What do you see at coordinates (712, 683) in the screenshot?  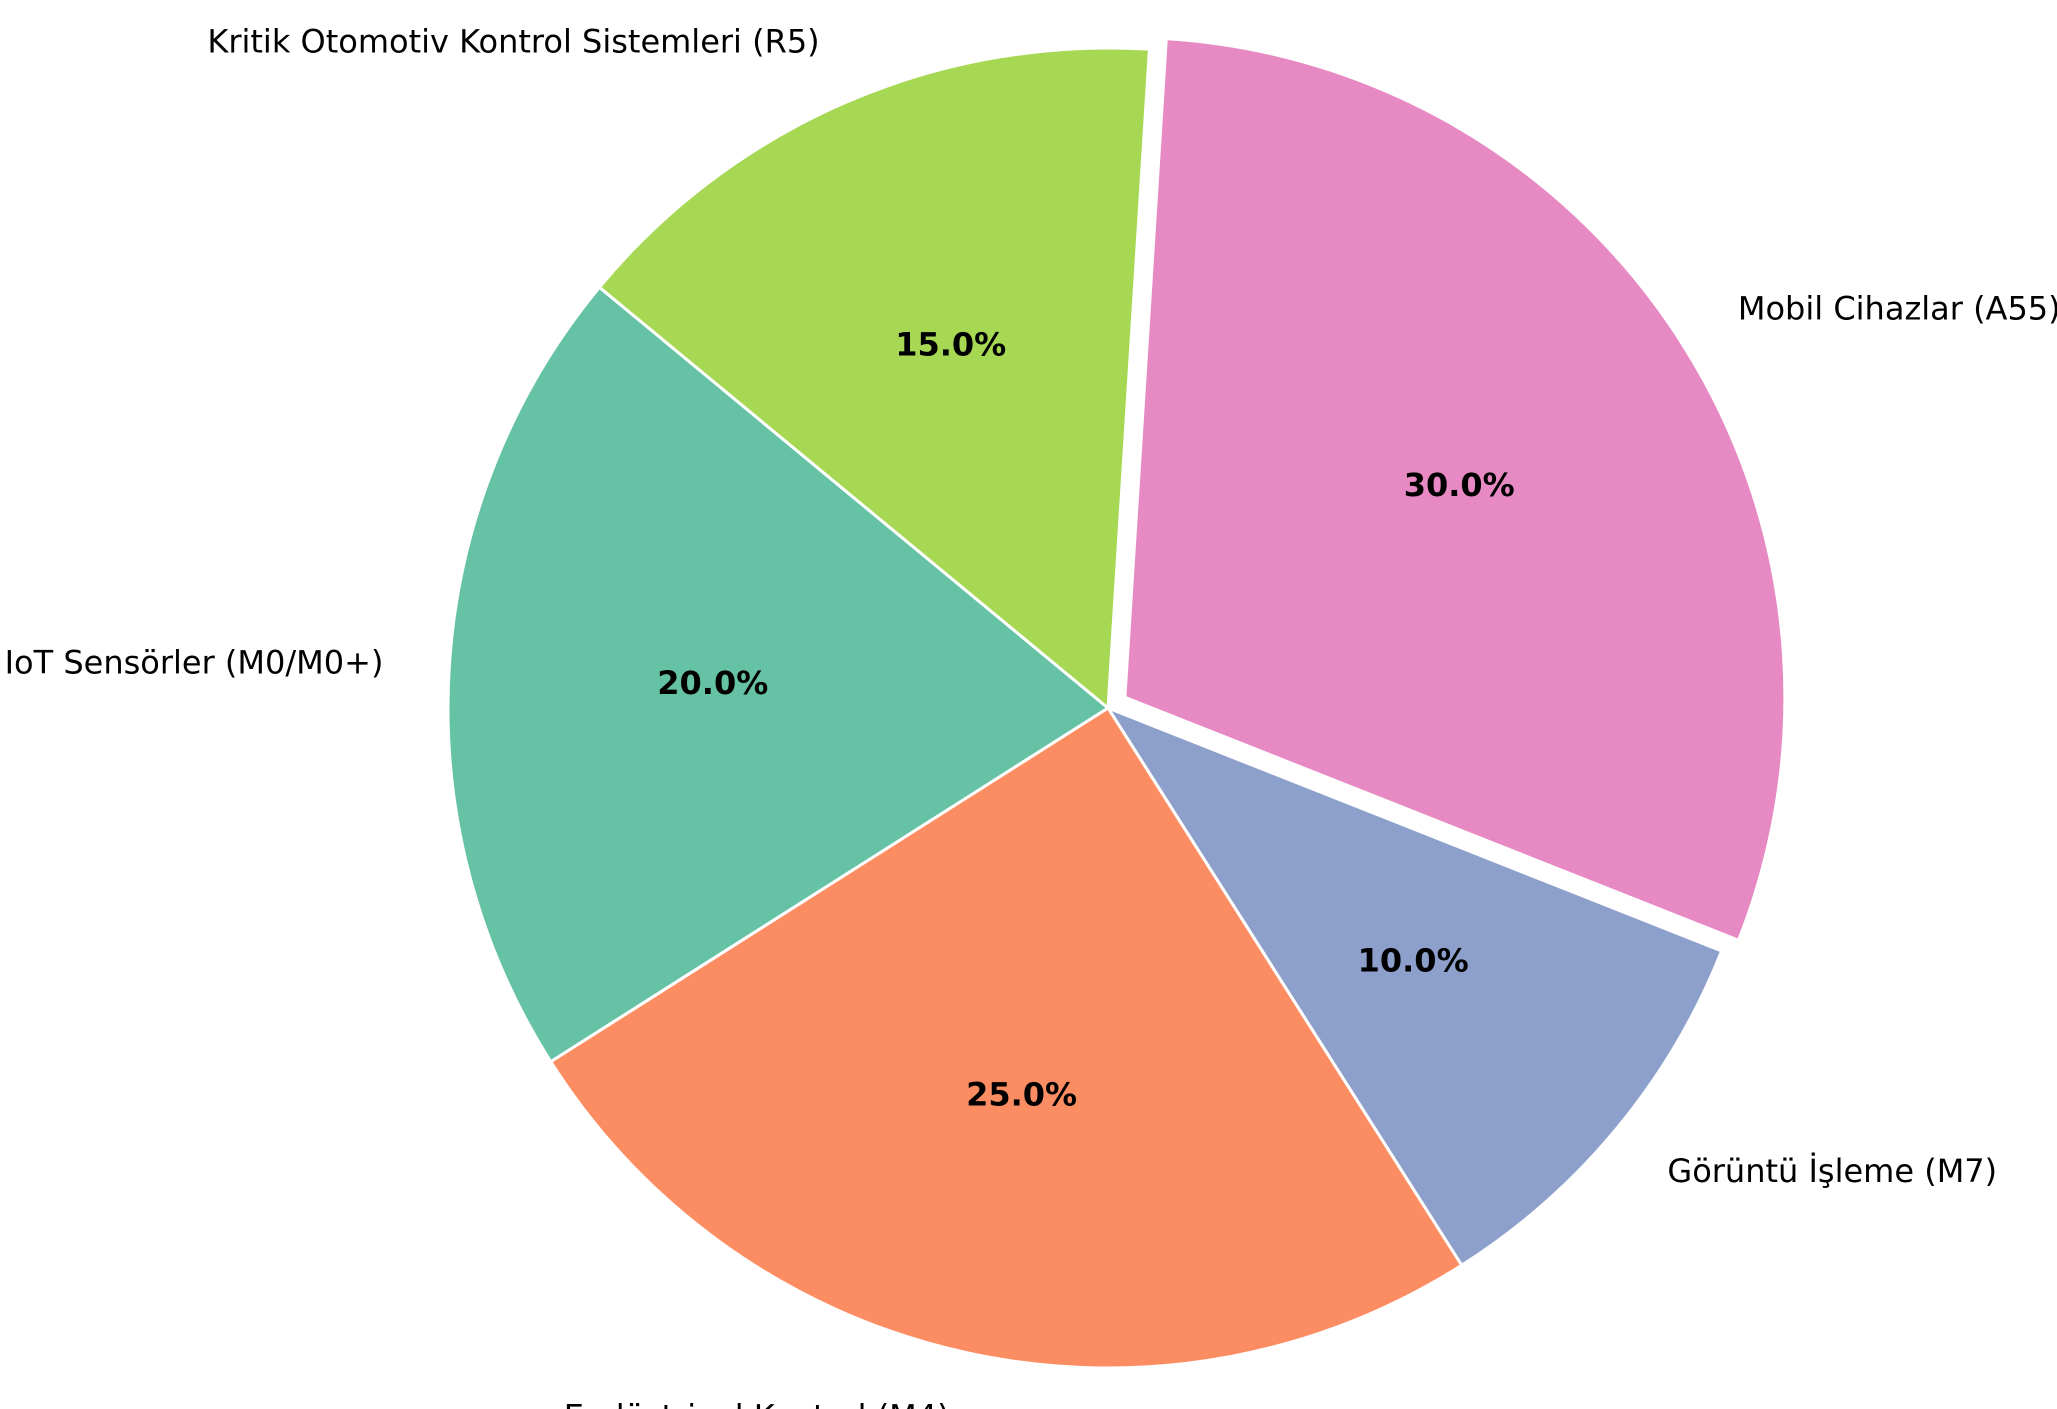 I see `pct-label-iot-sensorler-m0-m0: 20.0%` at bounding box center [712, 683].